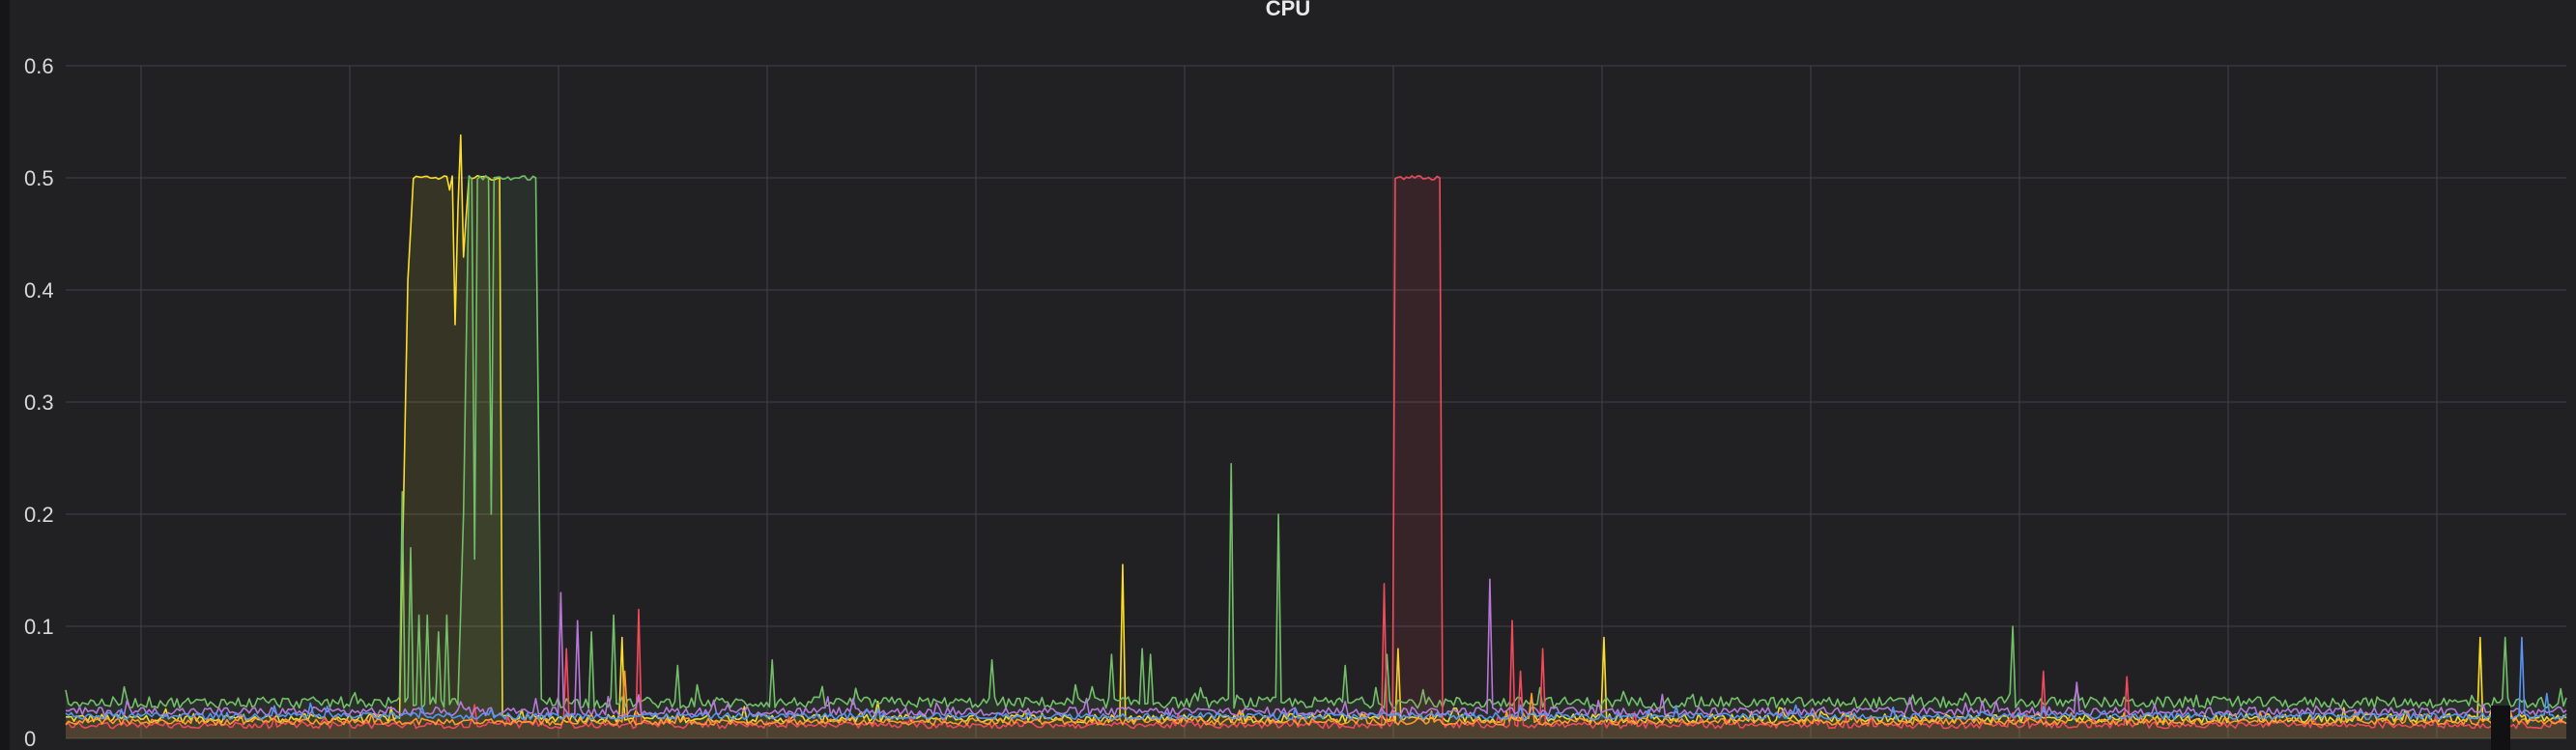 The width and height of the screenshot is (2576, 750). What do you see at coordinates (39, 66) in the screenshot?
I see `y-tick-label: 0.6` at bounding box center [39, 66].